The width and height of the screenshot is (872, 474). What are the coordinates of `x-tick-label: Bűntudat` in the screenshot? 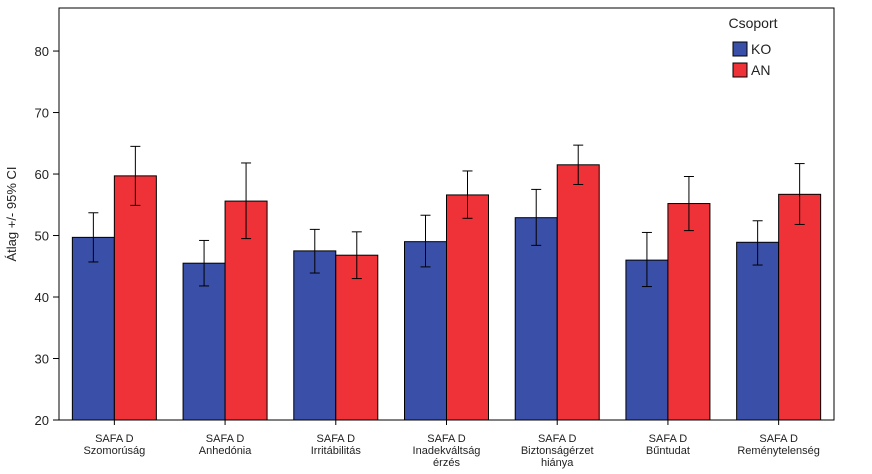 It's located at (668, 451).